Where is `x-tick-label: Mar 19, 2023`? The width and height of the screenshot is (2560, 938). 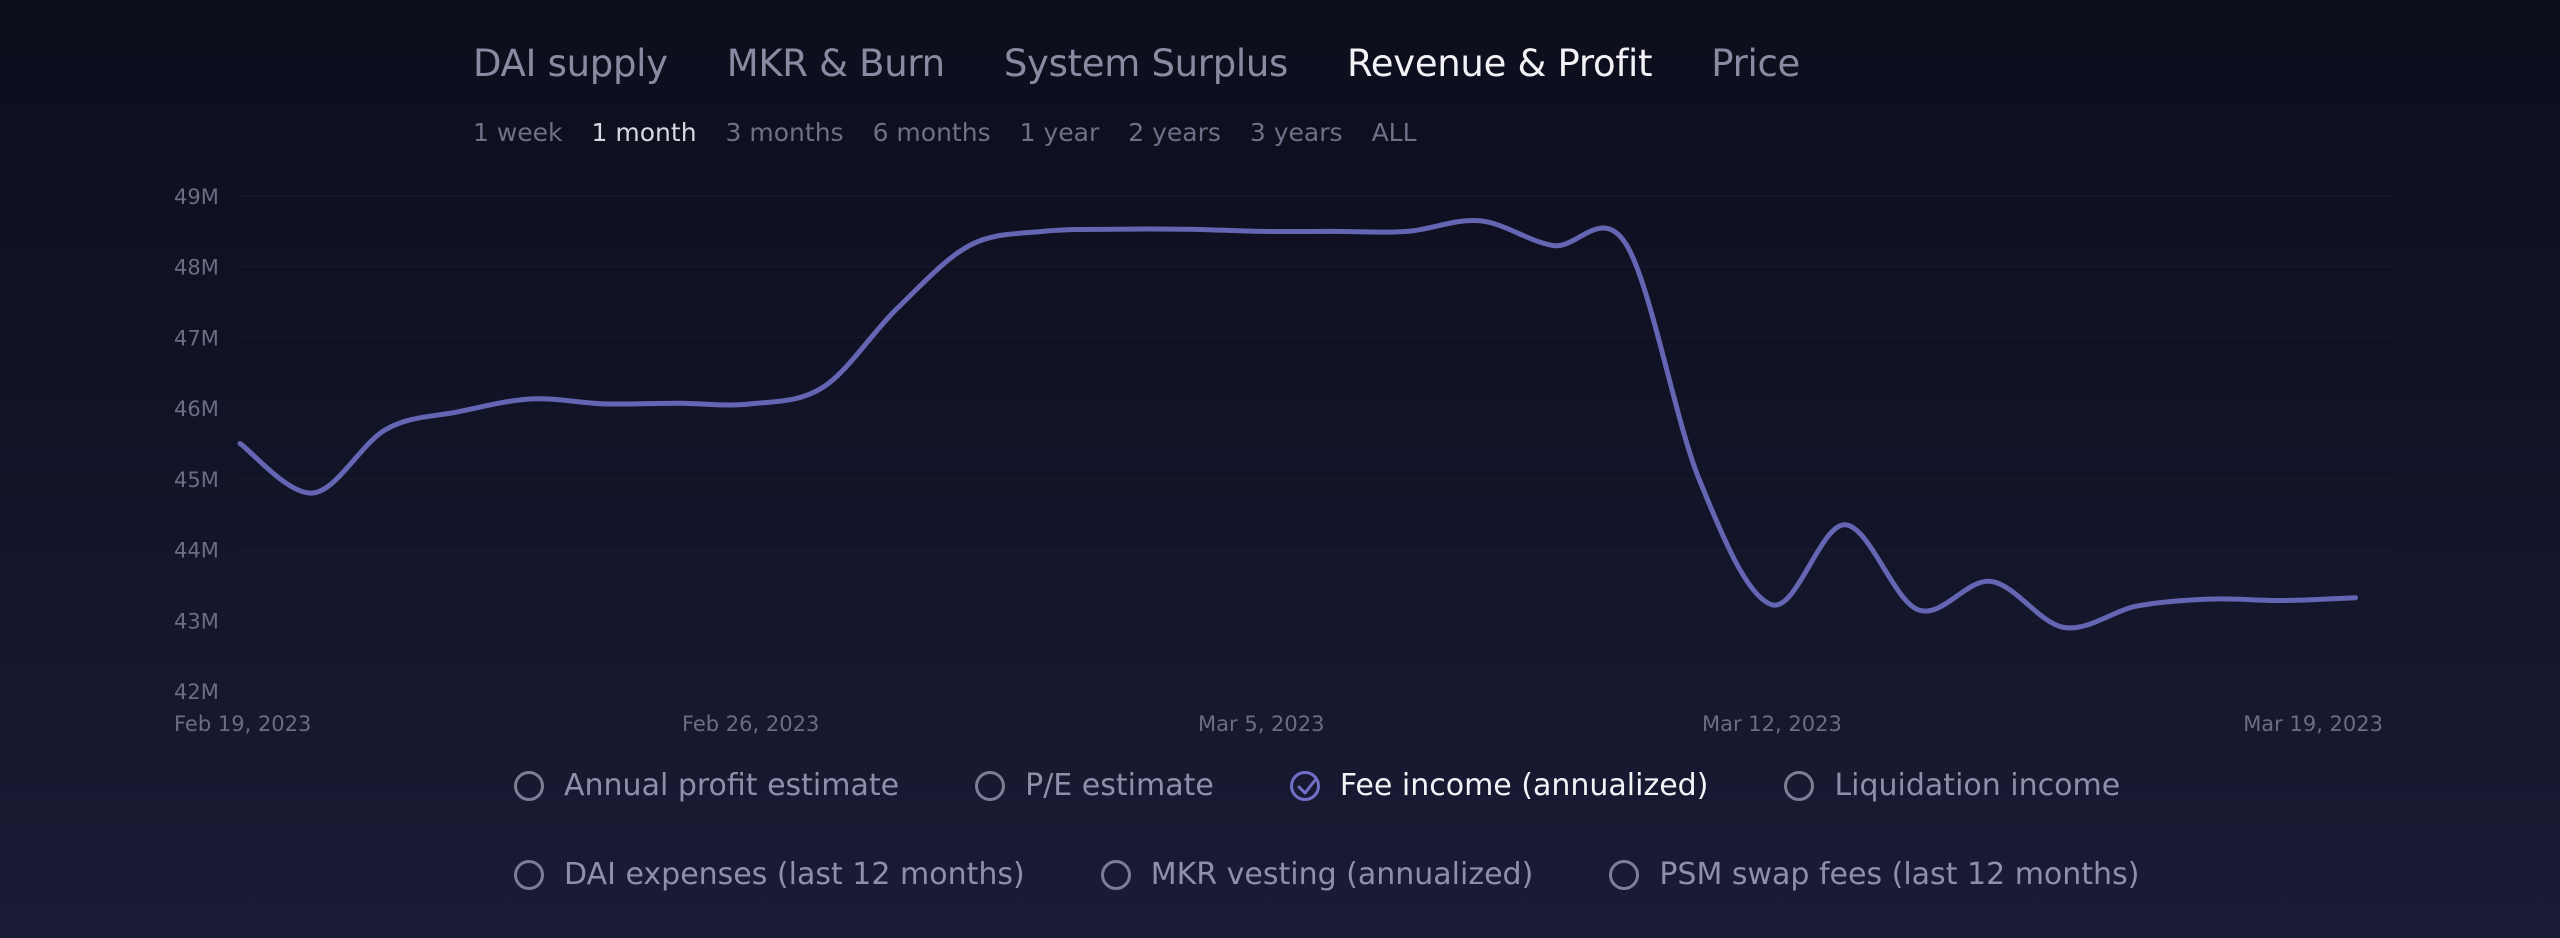
x-tick-label: Mar 19, 2023 is located at coordinates (2313, 724).